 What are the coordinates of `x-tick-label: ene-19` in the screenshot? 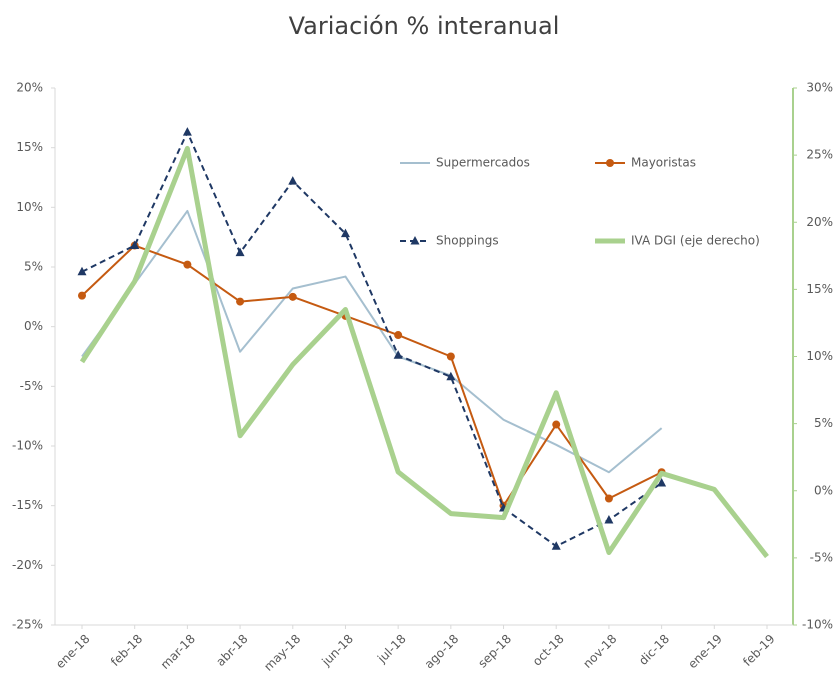 It's located at (705, 652).